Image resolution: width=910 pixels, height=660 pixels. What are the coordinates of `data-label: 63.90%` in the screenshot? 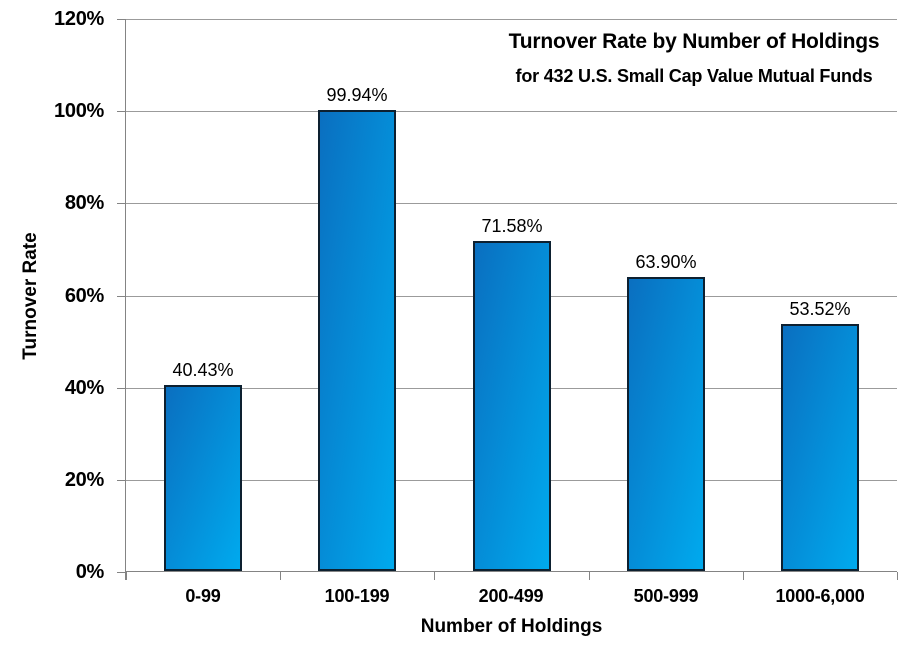 It's located at (666, 262).